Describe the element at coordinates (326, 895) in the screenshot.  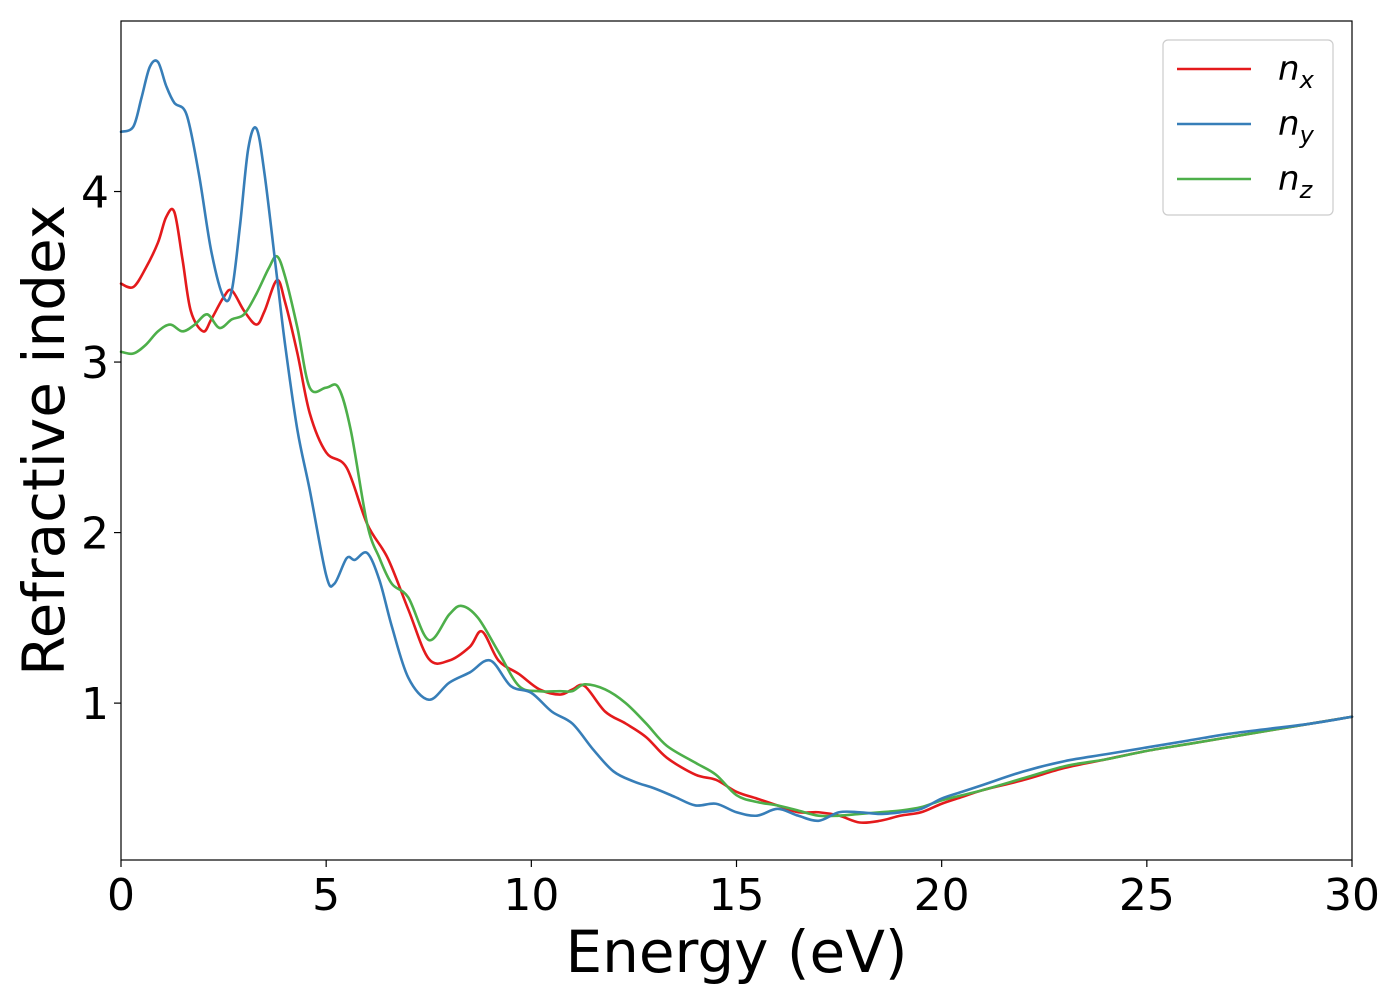
I see `x-tick-label: 5` at that location.